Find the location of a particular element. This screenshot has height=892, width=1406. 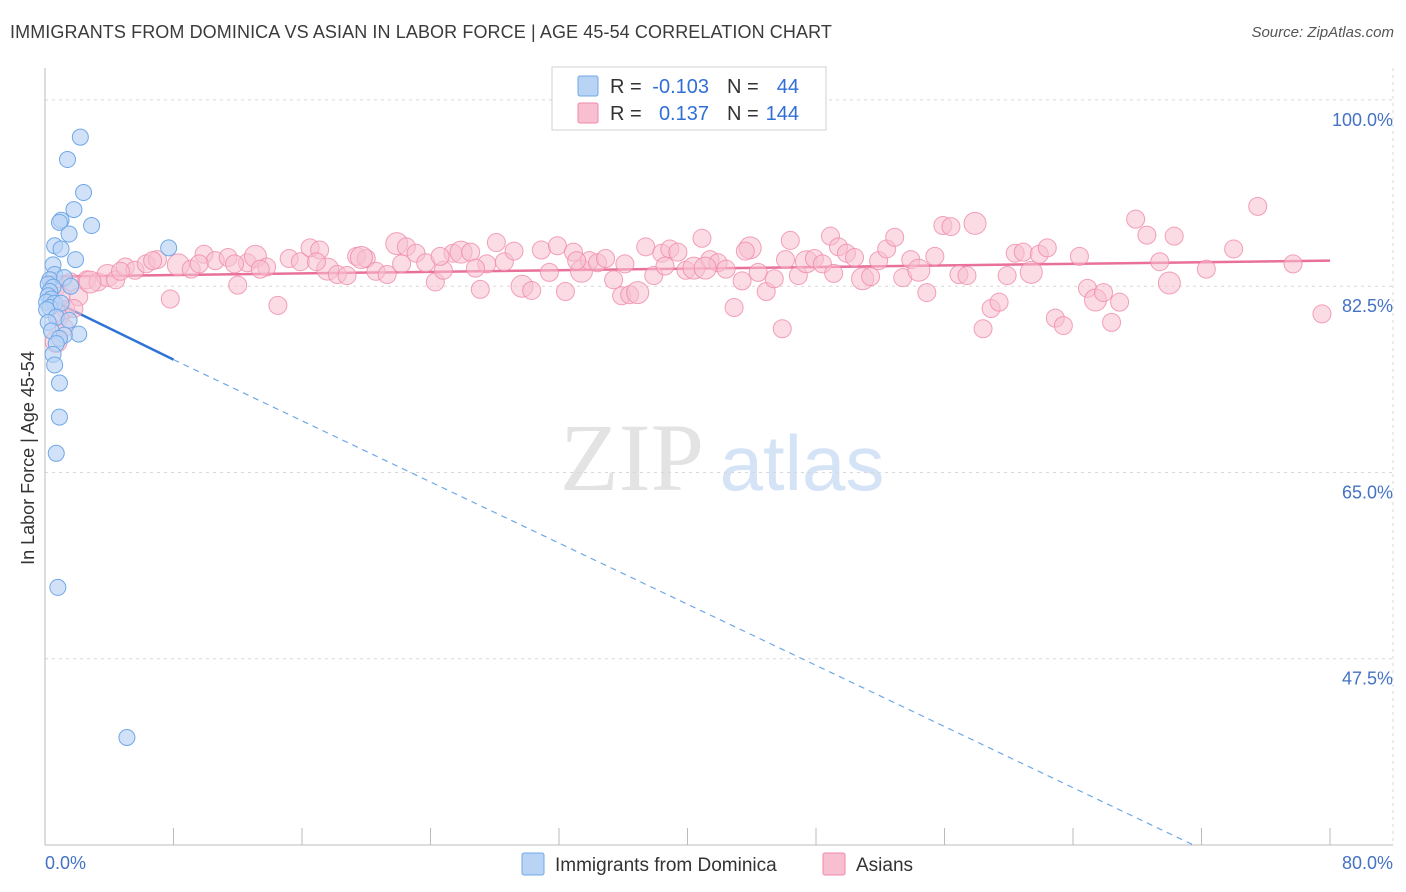

source-label: Source: ZipAtlas.com is located at coordinates (1322, 32).